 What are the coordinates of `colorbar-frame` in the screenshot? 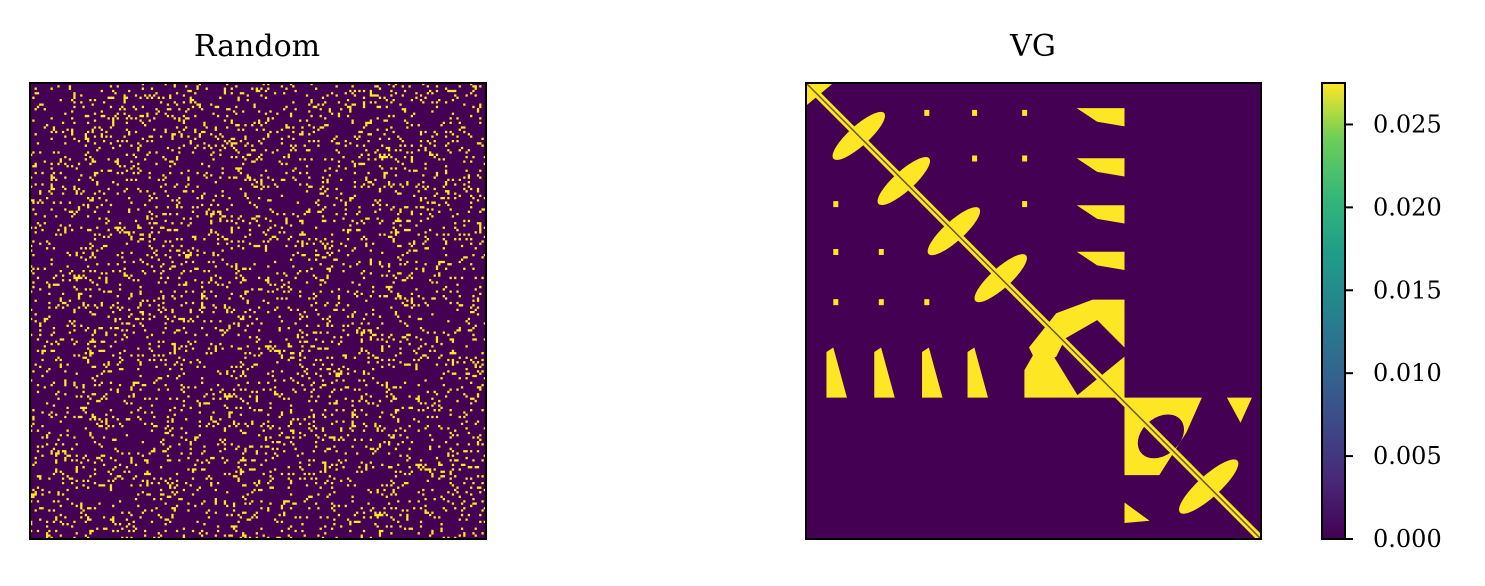 It's located at (1333, 311).